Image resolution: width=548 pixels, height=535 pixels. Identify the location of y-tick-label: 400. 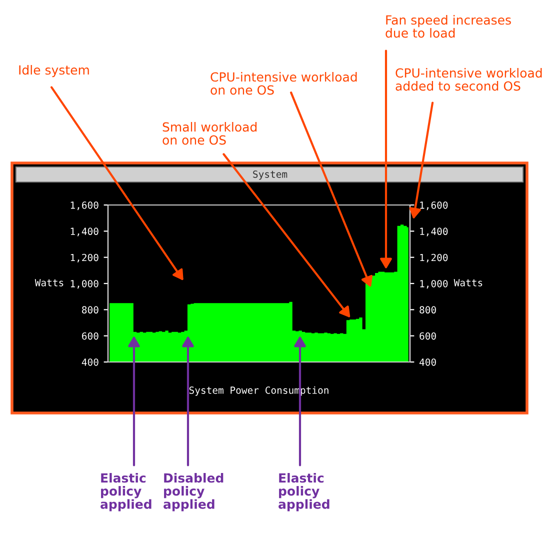
(90, 362).